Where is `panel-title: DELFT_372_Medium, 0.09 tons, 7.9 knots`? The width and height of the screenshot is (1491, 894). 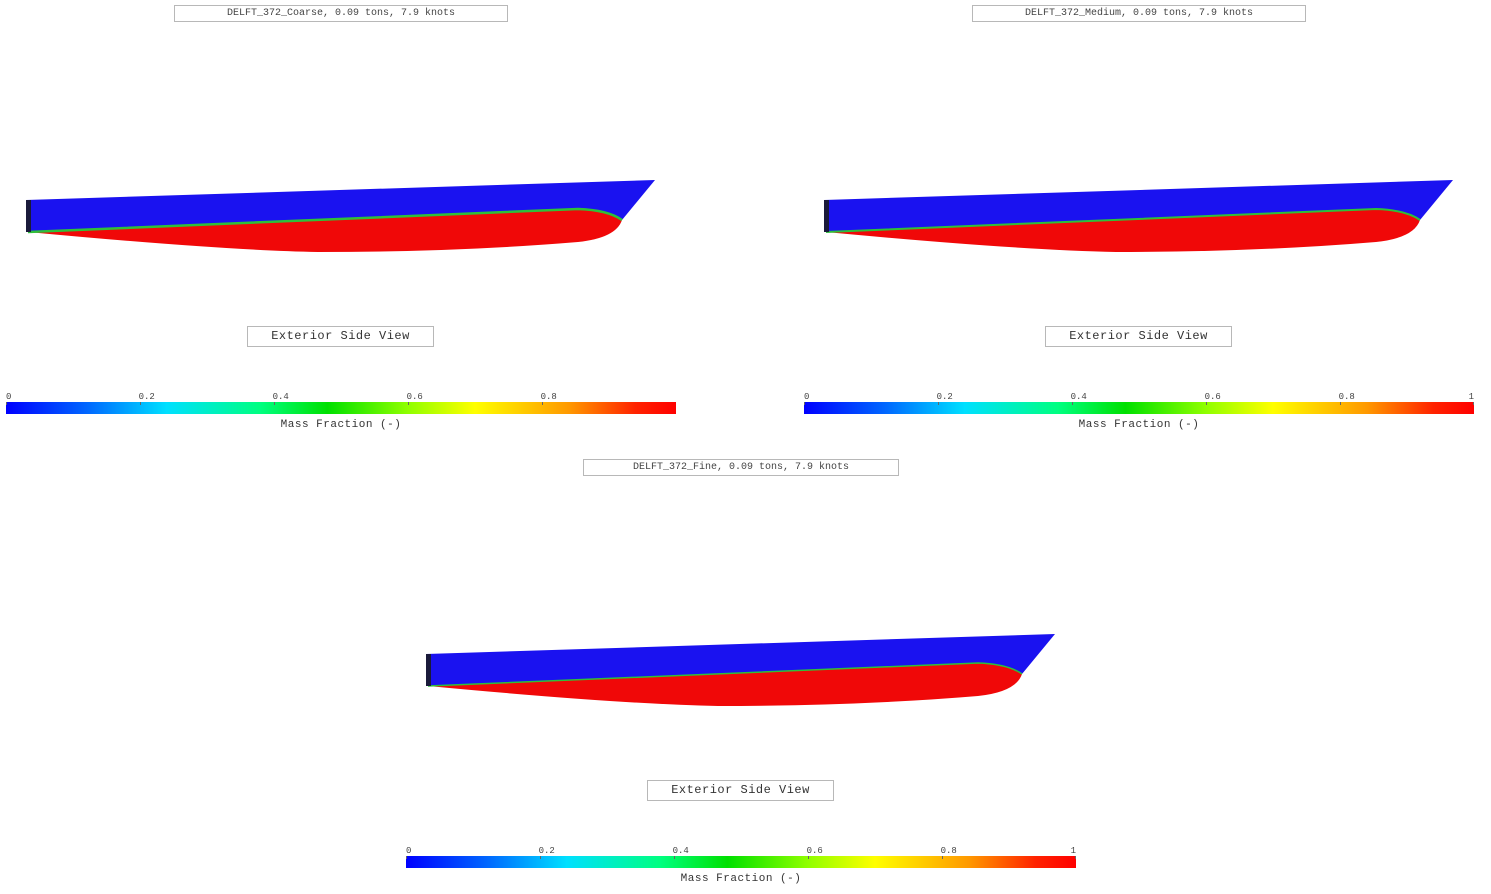 panel-title: DELFT_372_Medium, 0.09 tons, 7.9 knots is located at coordinates (1139, 13).